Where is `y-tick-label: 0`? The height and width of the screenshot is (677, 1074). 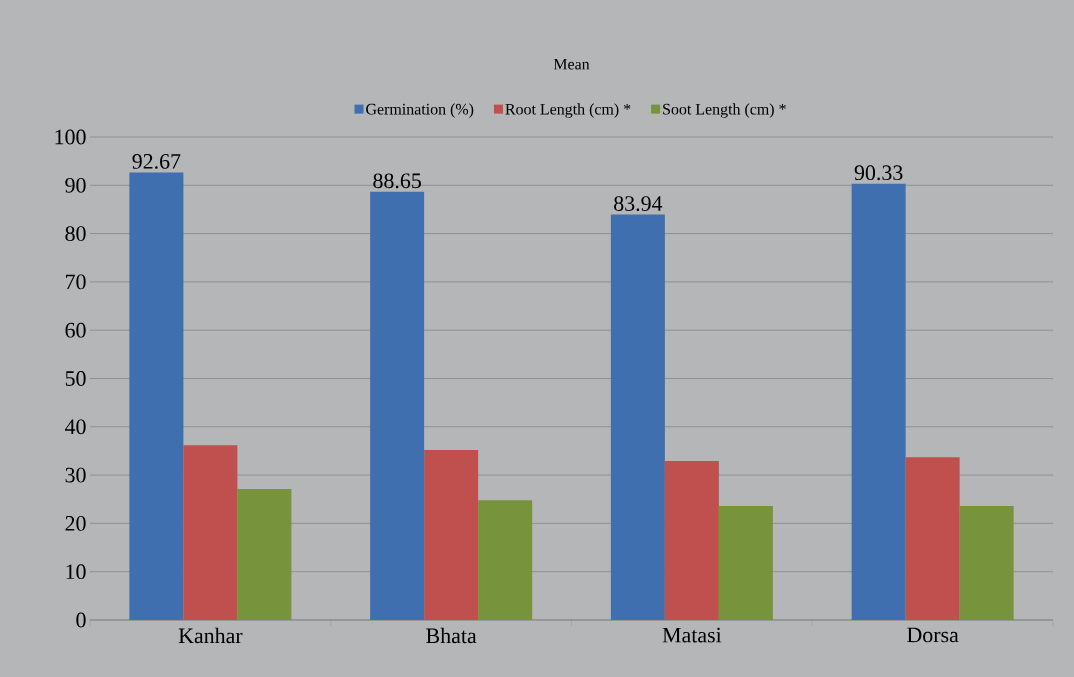
y-tick-label: 0 is located at coordinates (81, 620).